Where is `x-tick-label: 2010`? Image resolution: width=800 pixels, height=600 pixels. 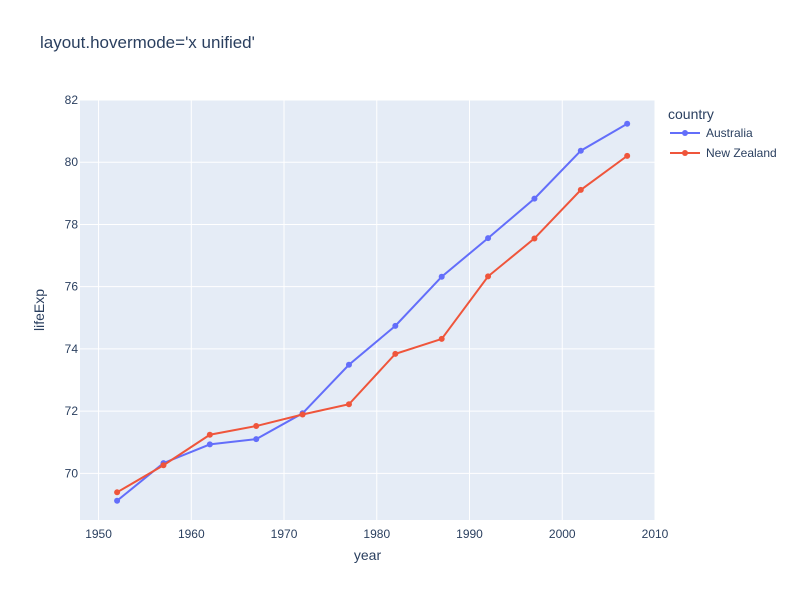
x-tick-label: 2010 is located at coordinates (655, 534).